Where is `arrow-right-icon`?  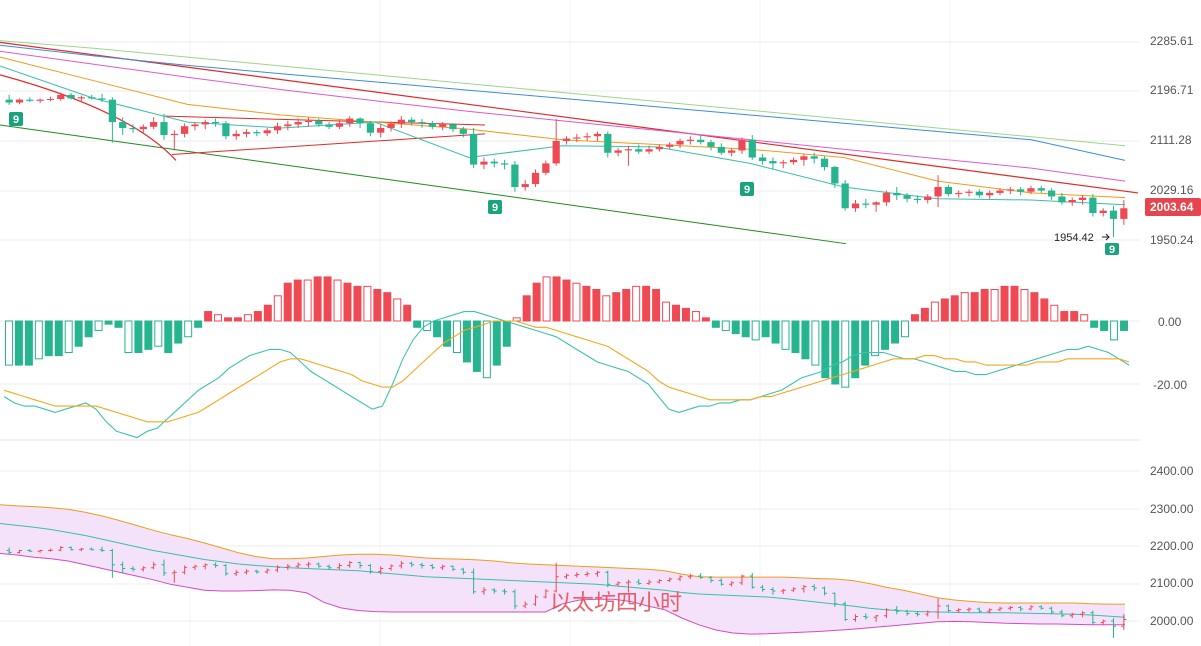
arrow-right-icon is located at coordinates (1106, 237).